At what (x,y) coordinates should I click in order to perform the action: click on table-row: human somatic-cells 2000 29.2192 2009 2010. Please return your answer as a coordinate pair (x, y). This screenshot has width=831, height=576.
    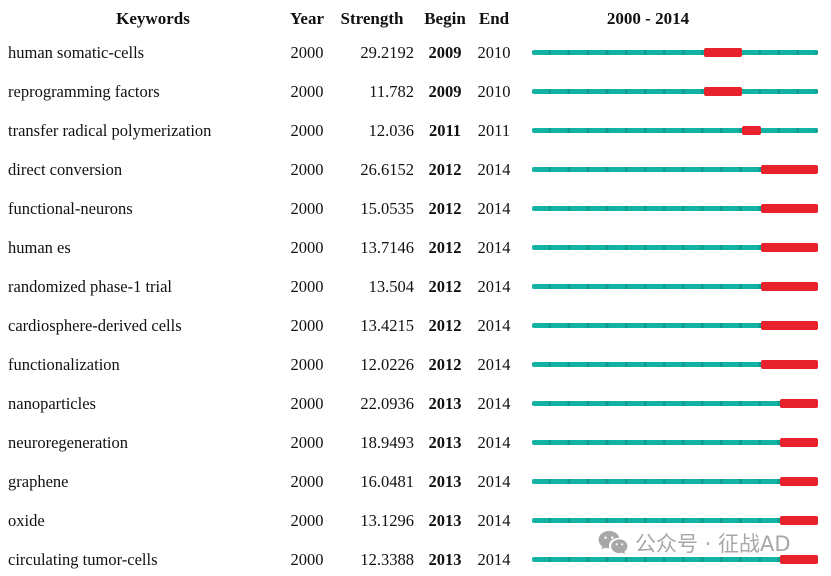
    Looking at the image, I should click on (415, 52).